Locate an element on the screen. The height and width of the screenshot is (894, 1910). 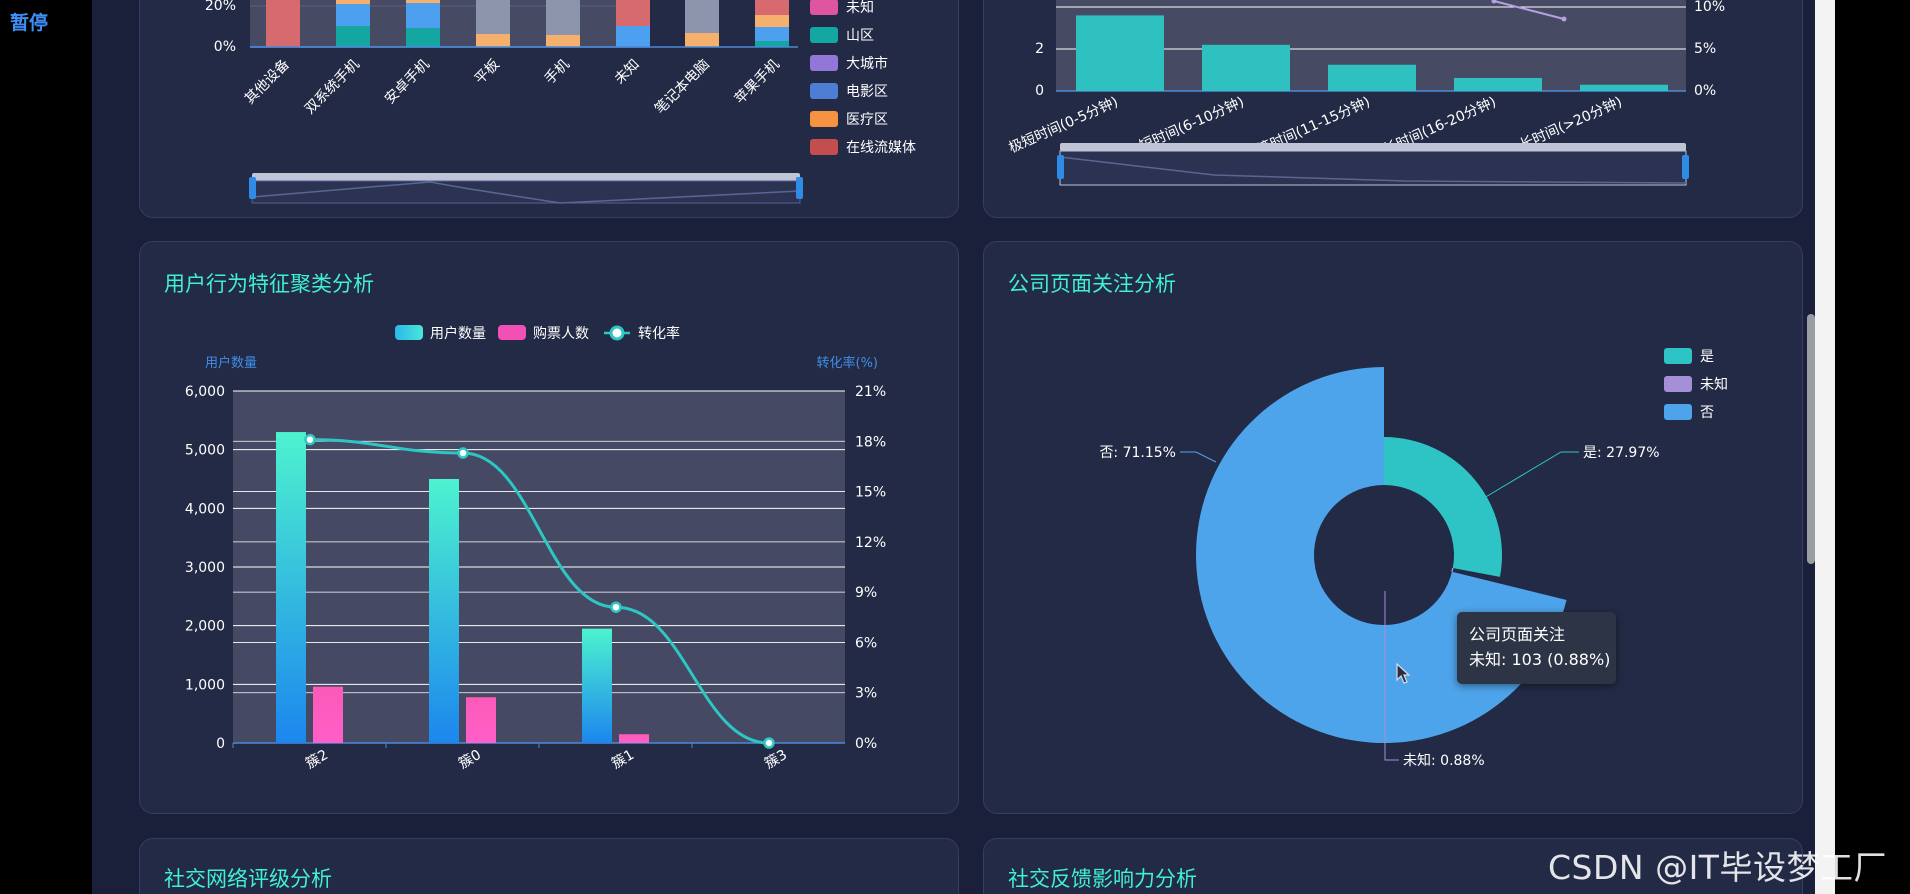
x-tick-label: 双系统手机 is located at coordinates (332, 87).